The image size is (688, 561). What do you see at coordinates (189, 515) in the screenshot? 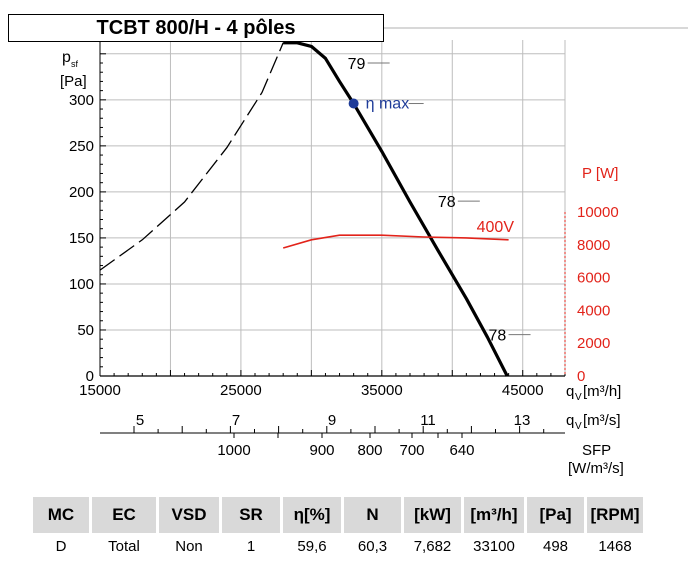
I see `spec-header-vsd: VSD` at bounding box center [189, 515].